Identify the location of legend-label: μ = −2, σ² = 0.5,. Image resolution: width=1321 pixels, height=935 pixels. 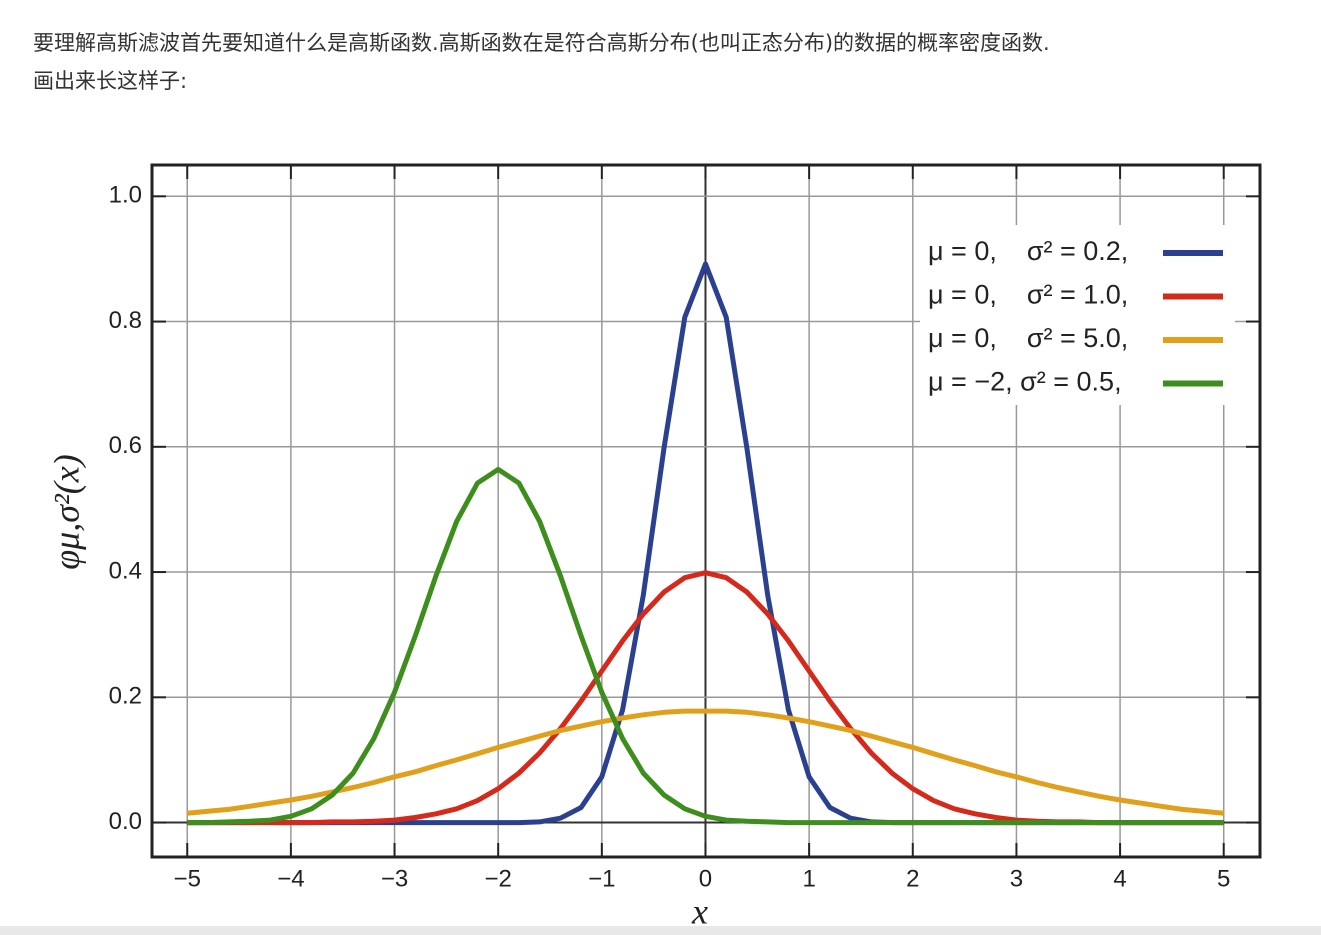
(1025, 382).